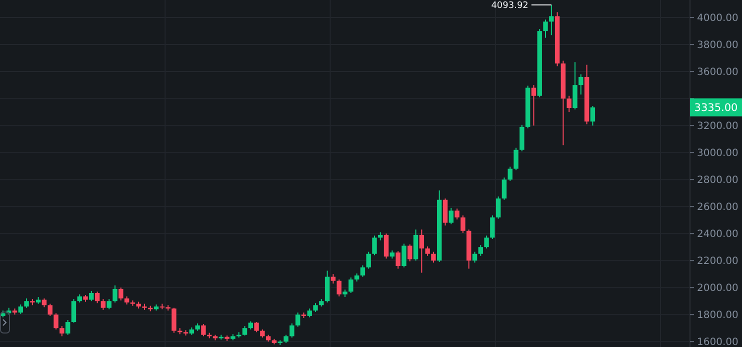  Describe the element at coordinates (717, 126) in the screenshot. I see `y-tick-label: 3200.00` at that location.